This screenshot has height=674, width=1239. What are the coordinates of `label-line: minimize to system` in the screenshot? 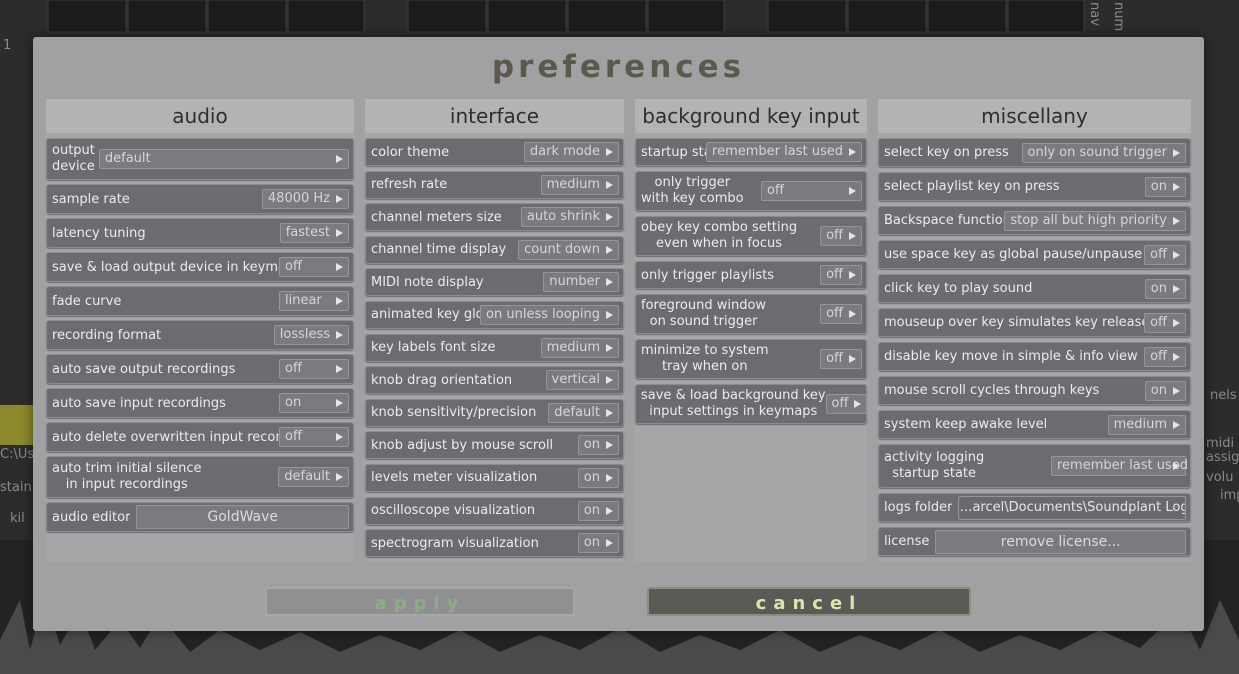 It's located at (705, 350).